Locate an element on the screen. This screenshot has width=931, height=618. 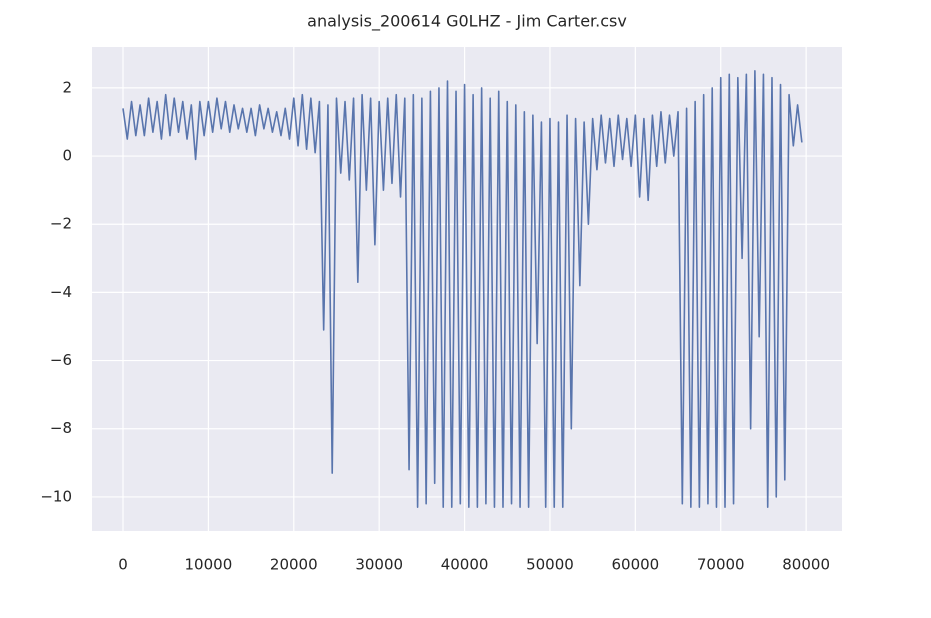
x-tick-label: 10000 is located at coordinates (209, 565).